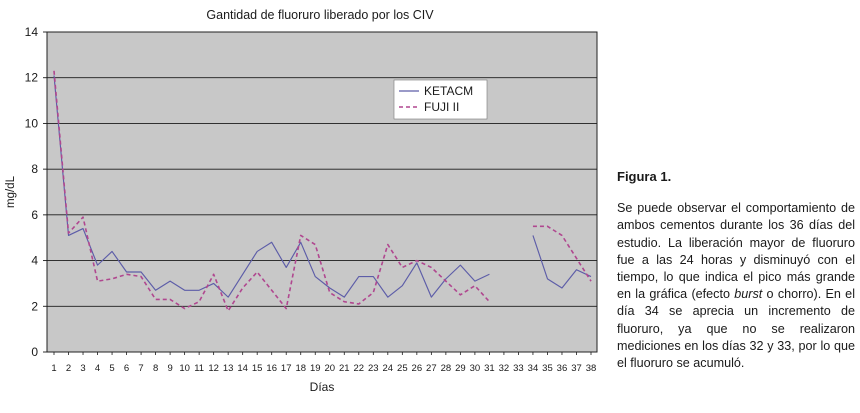 This screenshot has height=413, width=860. I want to click on y-axis-ticks: 0 2 4 6 8 10 12 14, so click(36, 192).